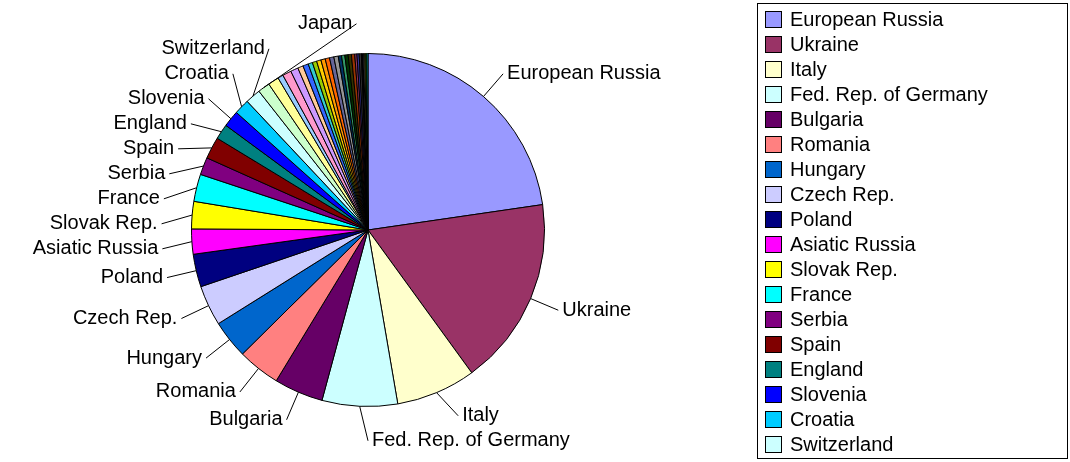 This screenshot has height=462, width=1070. Describe the element at coordinates (246, 418) in the screenshot. I see `slice-label: Bulgaria` at that location.